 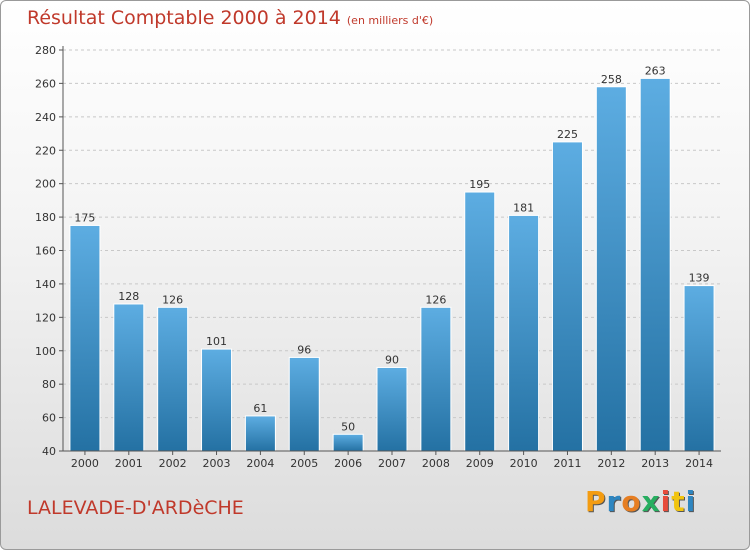 What do you see at coordinates (524, 333) in the screenshot?
I see `bar-2010` at bounding box center [524, 333].